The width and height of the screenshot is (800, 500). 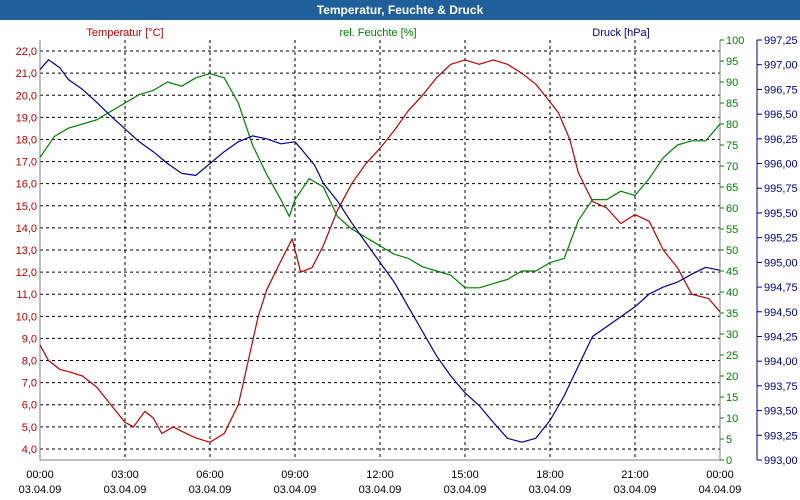 I want to click on humidity-tick-label: 15, so click(x=732, y=398).